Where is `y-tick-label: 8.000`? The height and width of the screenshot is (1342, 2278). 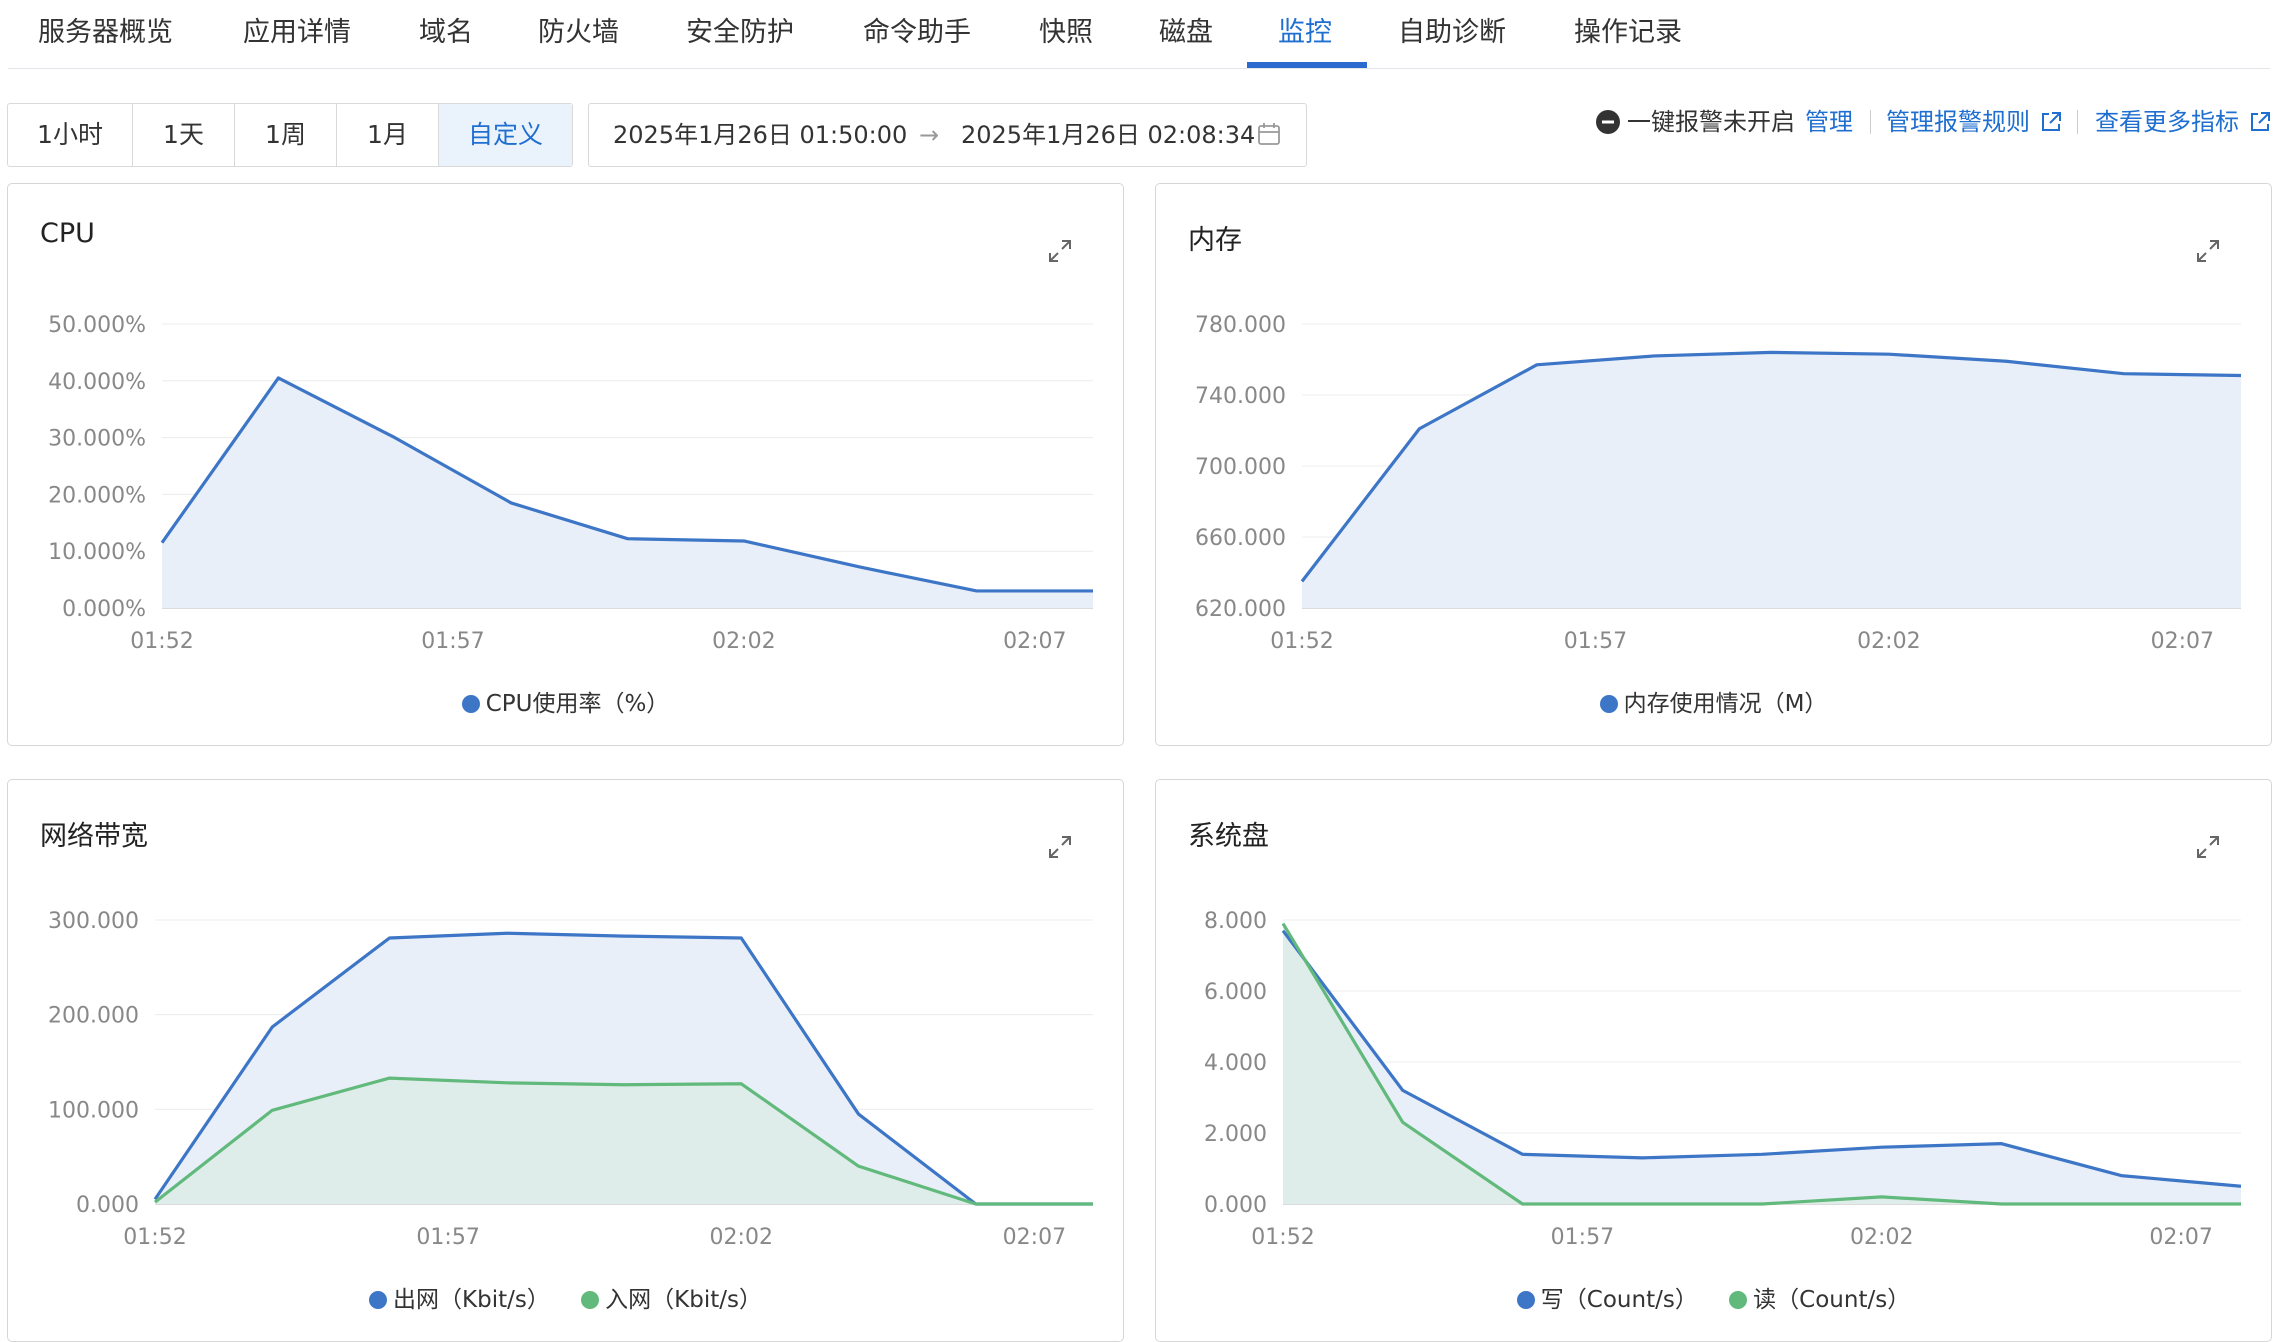
y-tick-label: 8.000 is located at coordinates (1235, 921).